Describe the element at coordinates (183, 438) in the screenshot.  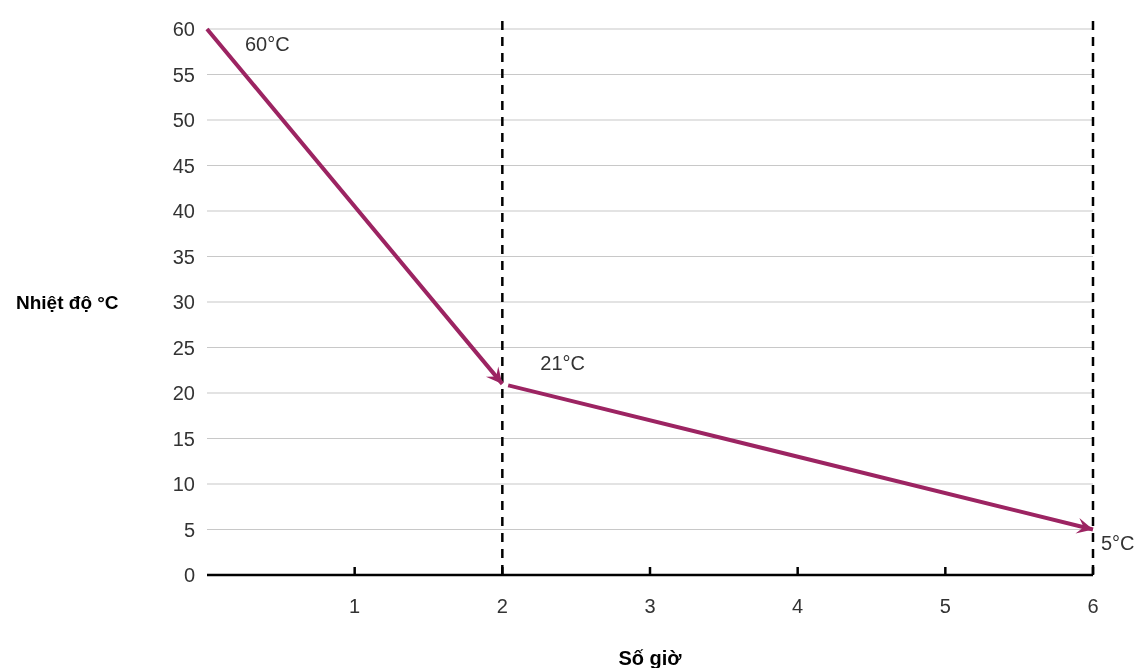
I see `y-tick-label: 15` at that location.